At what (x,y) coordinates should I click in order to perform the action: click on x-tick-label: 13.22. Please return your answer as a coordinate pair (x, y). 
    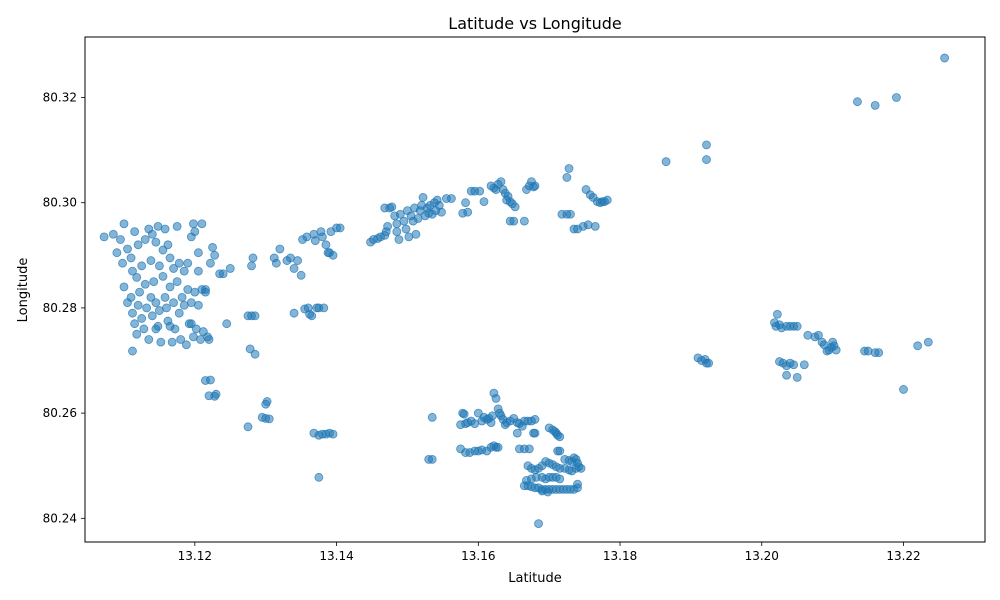
    Looking at the image, I should click on (903, 556).